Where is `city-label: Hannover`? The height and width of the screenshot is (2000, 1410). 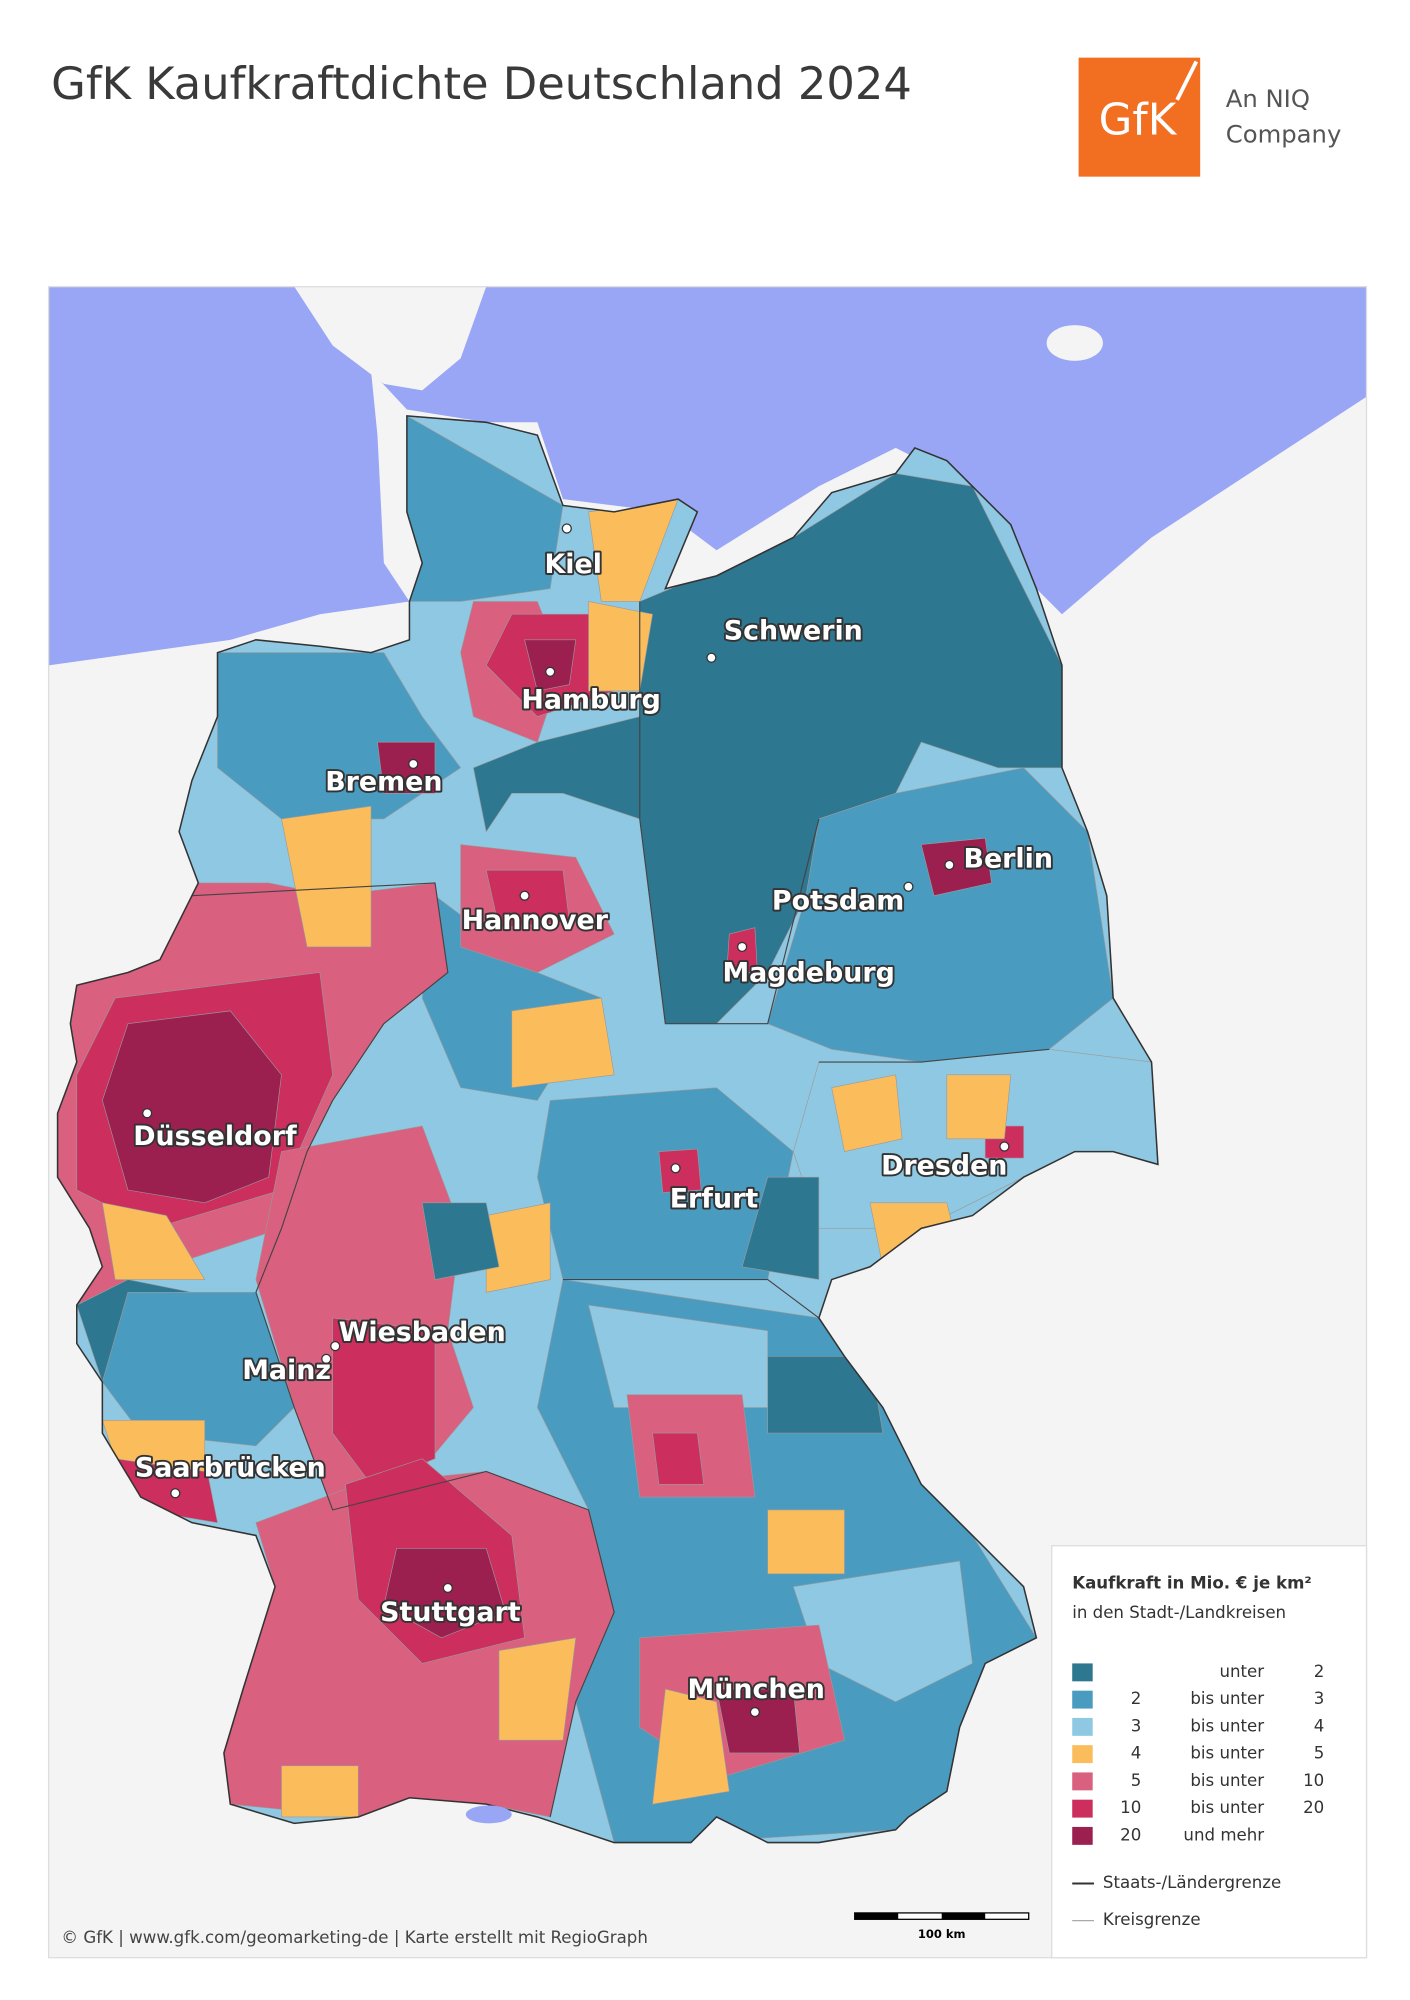
city-label: Hannover is located at coordinates (535, 920).